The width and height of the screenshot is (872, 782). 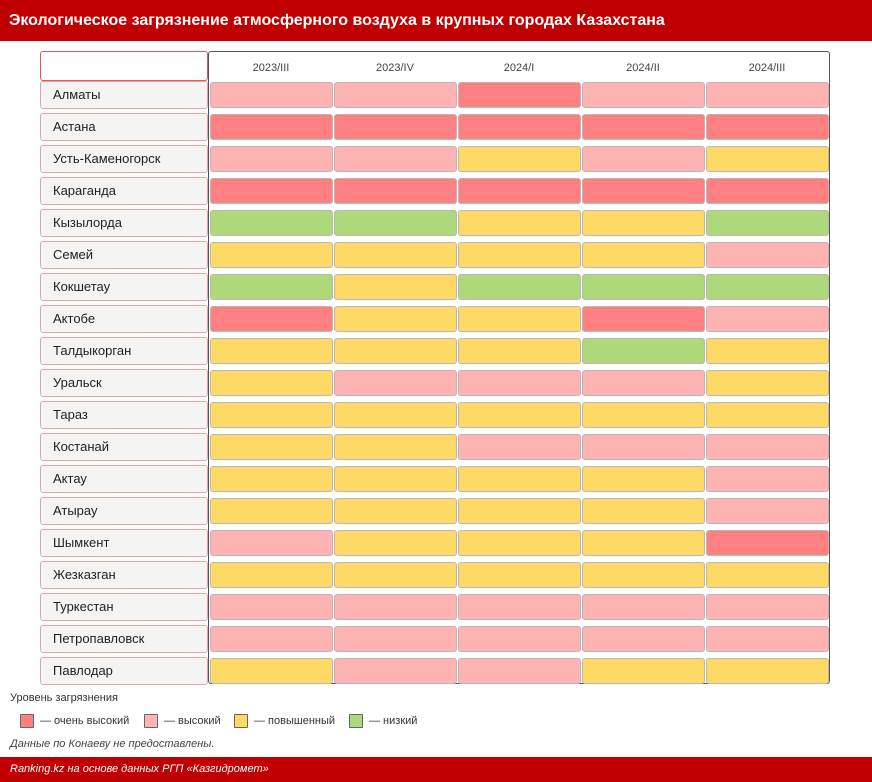 I want to click on row-label: Астана, so click(x=124, y=127).